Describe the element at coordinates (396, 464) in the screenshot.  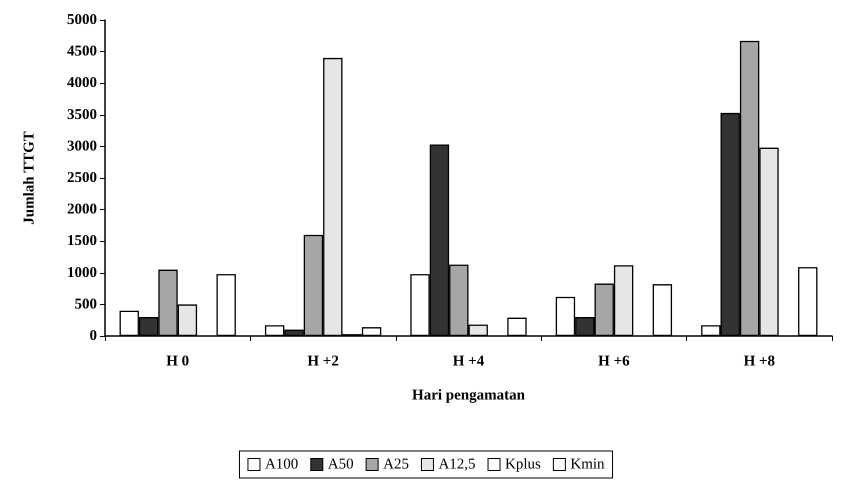
I see `legend-label: A25` at that location.